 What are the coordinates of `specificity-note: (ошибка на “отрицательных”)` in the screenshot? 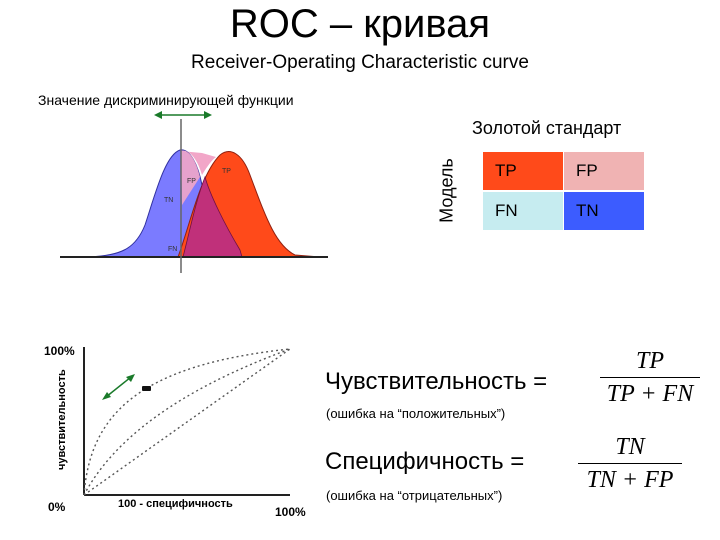 It's located at (414, 495).